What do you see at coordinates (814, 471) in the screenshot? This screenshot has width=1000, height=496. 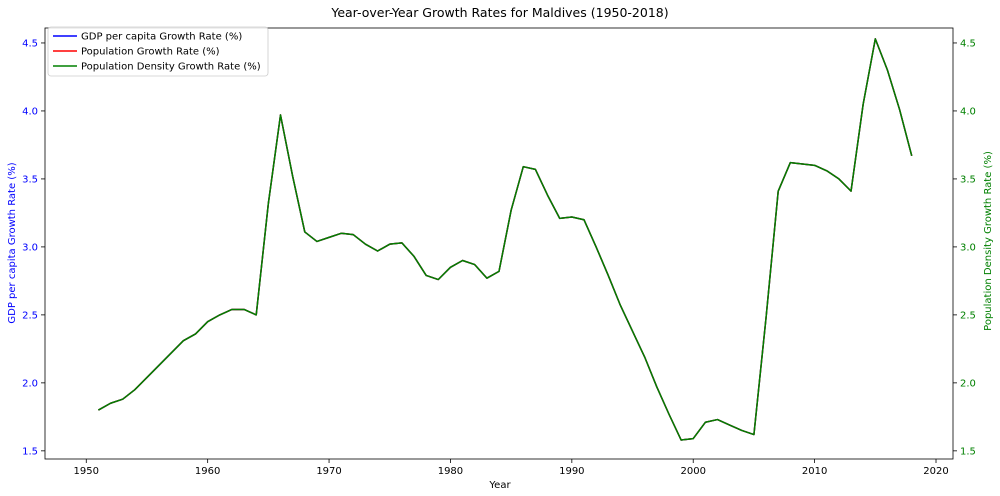 I see `x-tick-label: 2010` at bounding box center [814, 471].